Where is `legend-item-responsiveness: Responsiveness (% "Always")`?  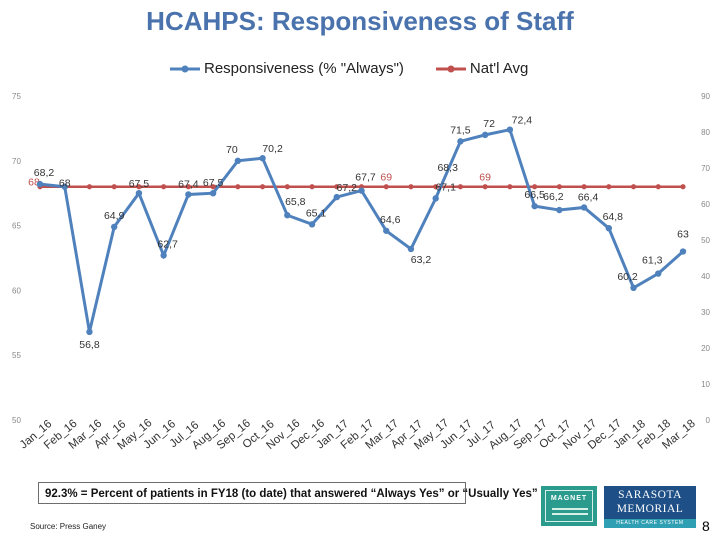 legend-item-responsiveness: Responsiveness (% "Always") is located at coordinates (287, 68).